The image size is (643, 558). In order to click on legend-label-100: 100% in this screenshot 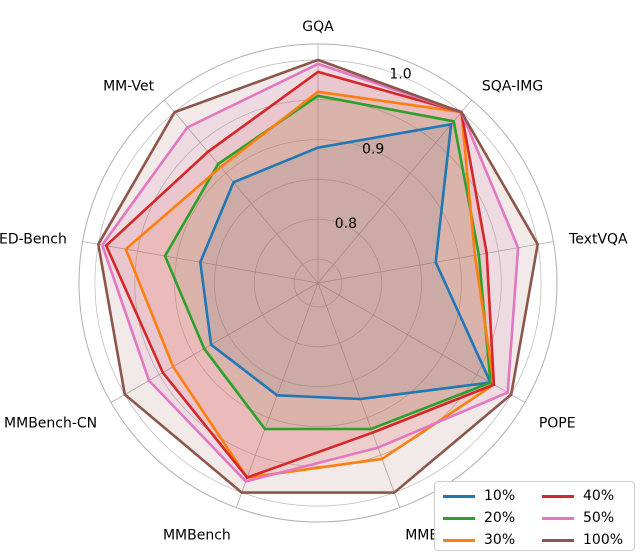, I will do `click(603, 540)`.